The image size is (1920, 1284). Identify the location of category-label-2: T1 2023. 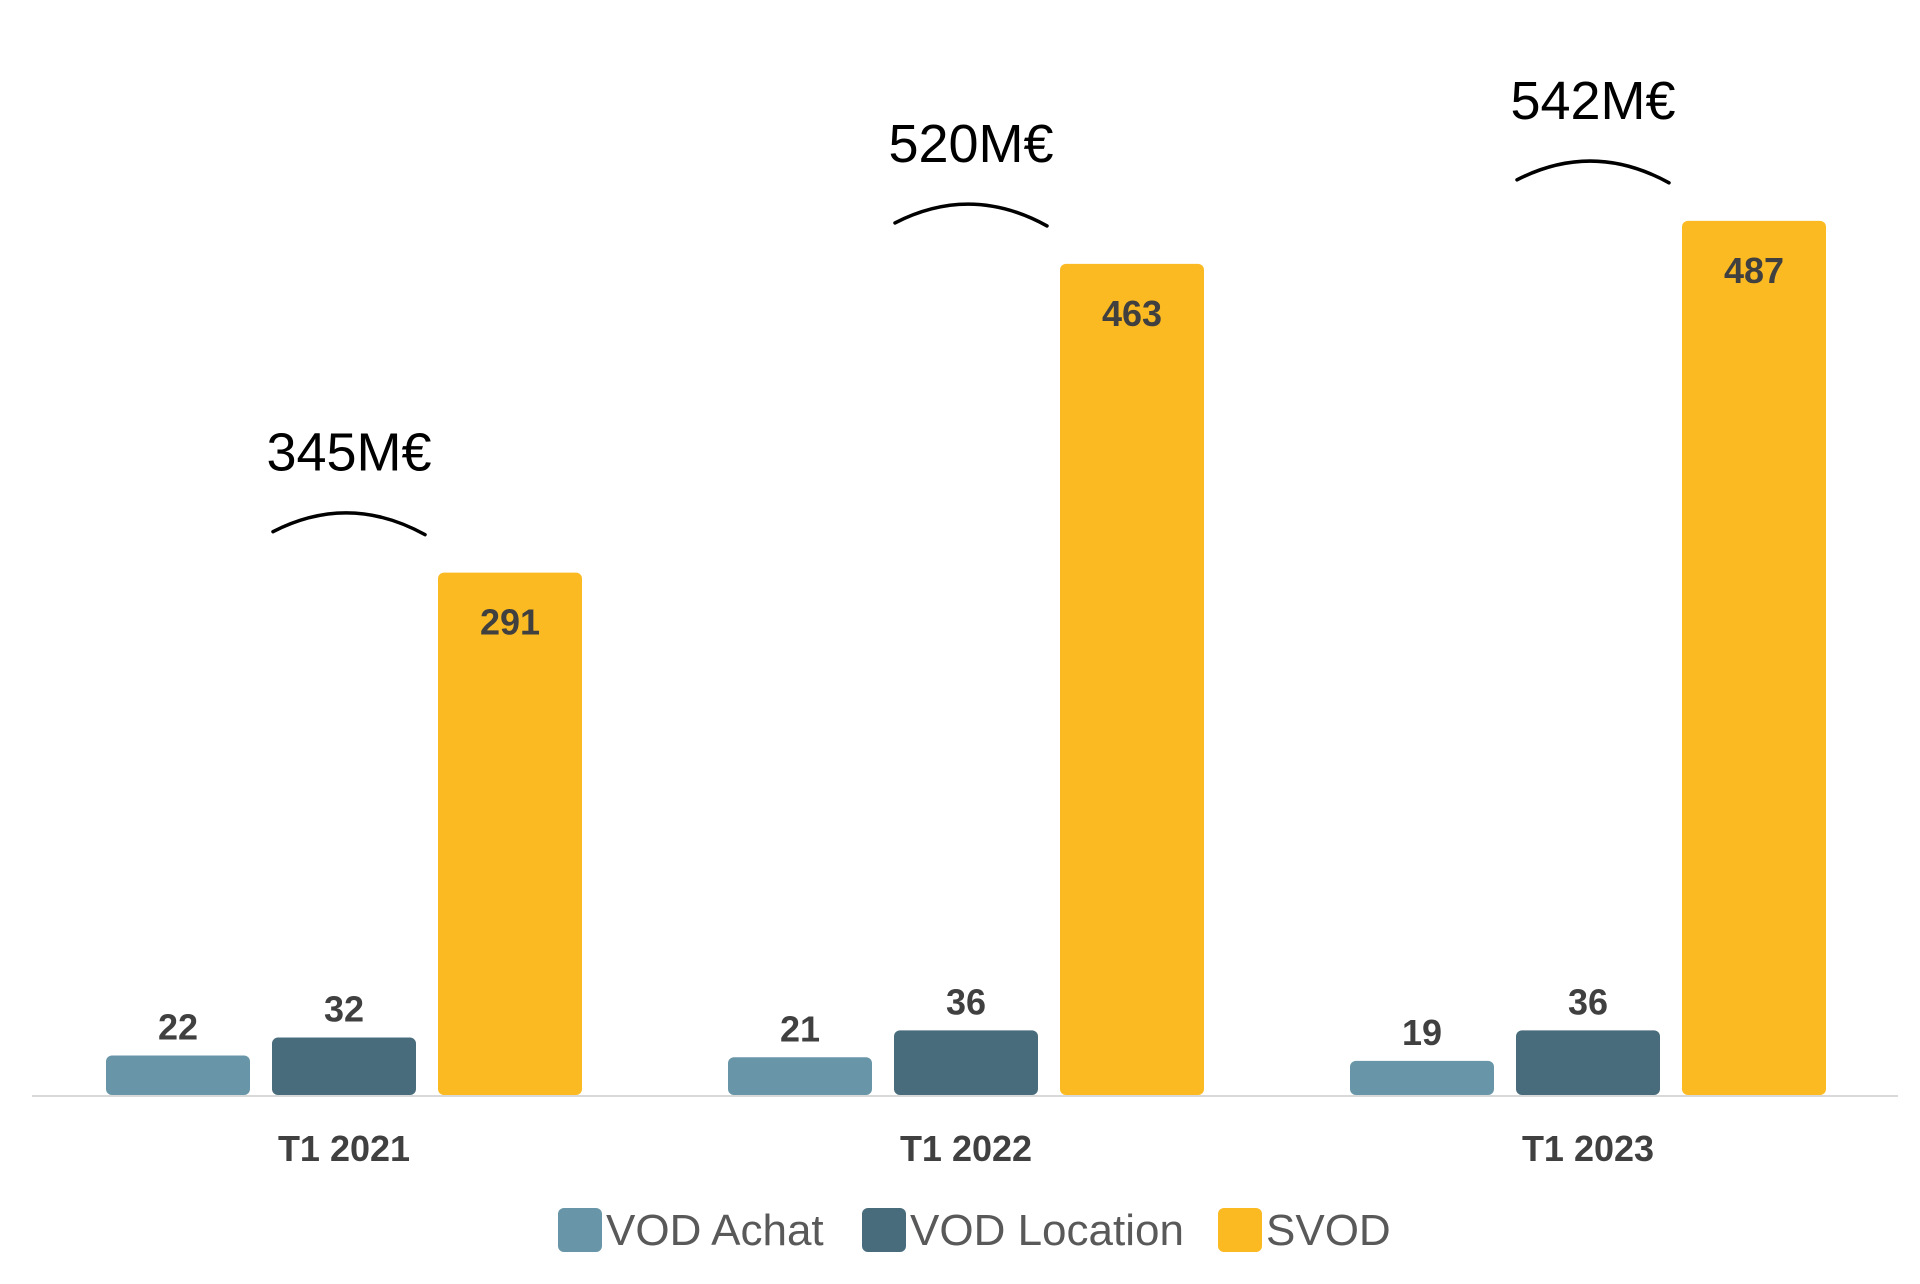
(1588, 1148).